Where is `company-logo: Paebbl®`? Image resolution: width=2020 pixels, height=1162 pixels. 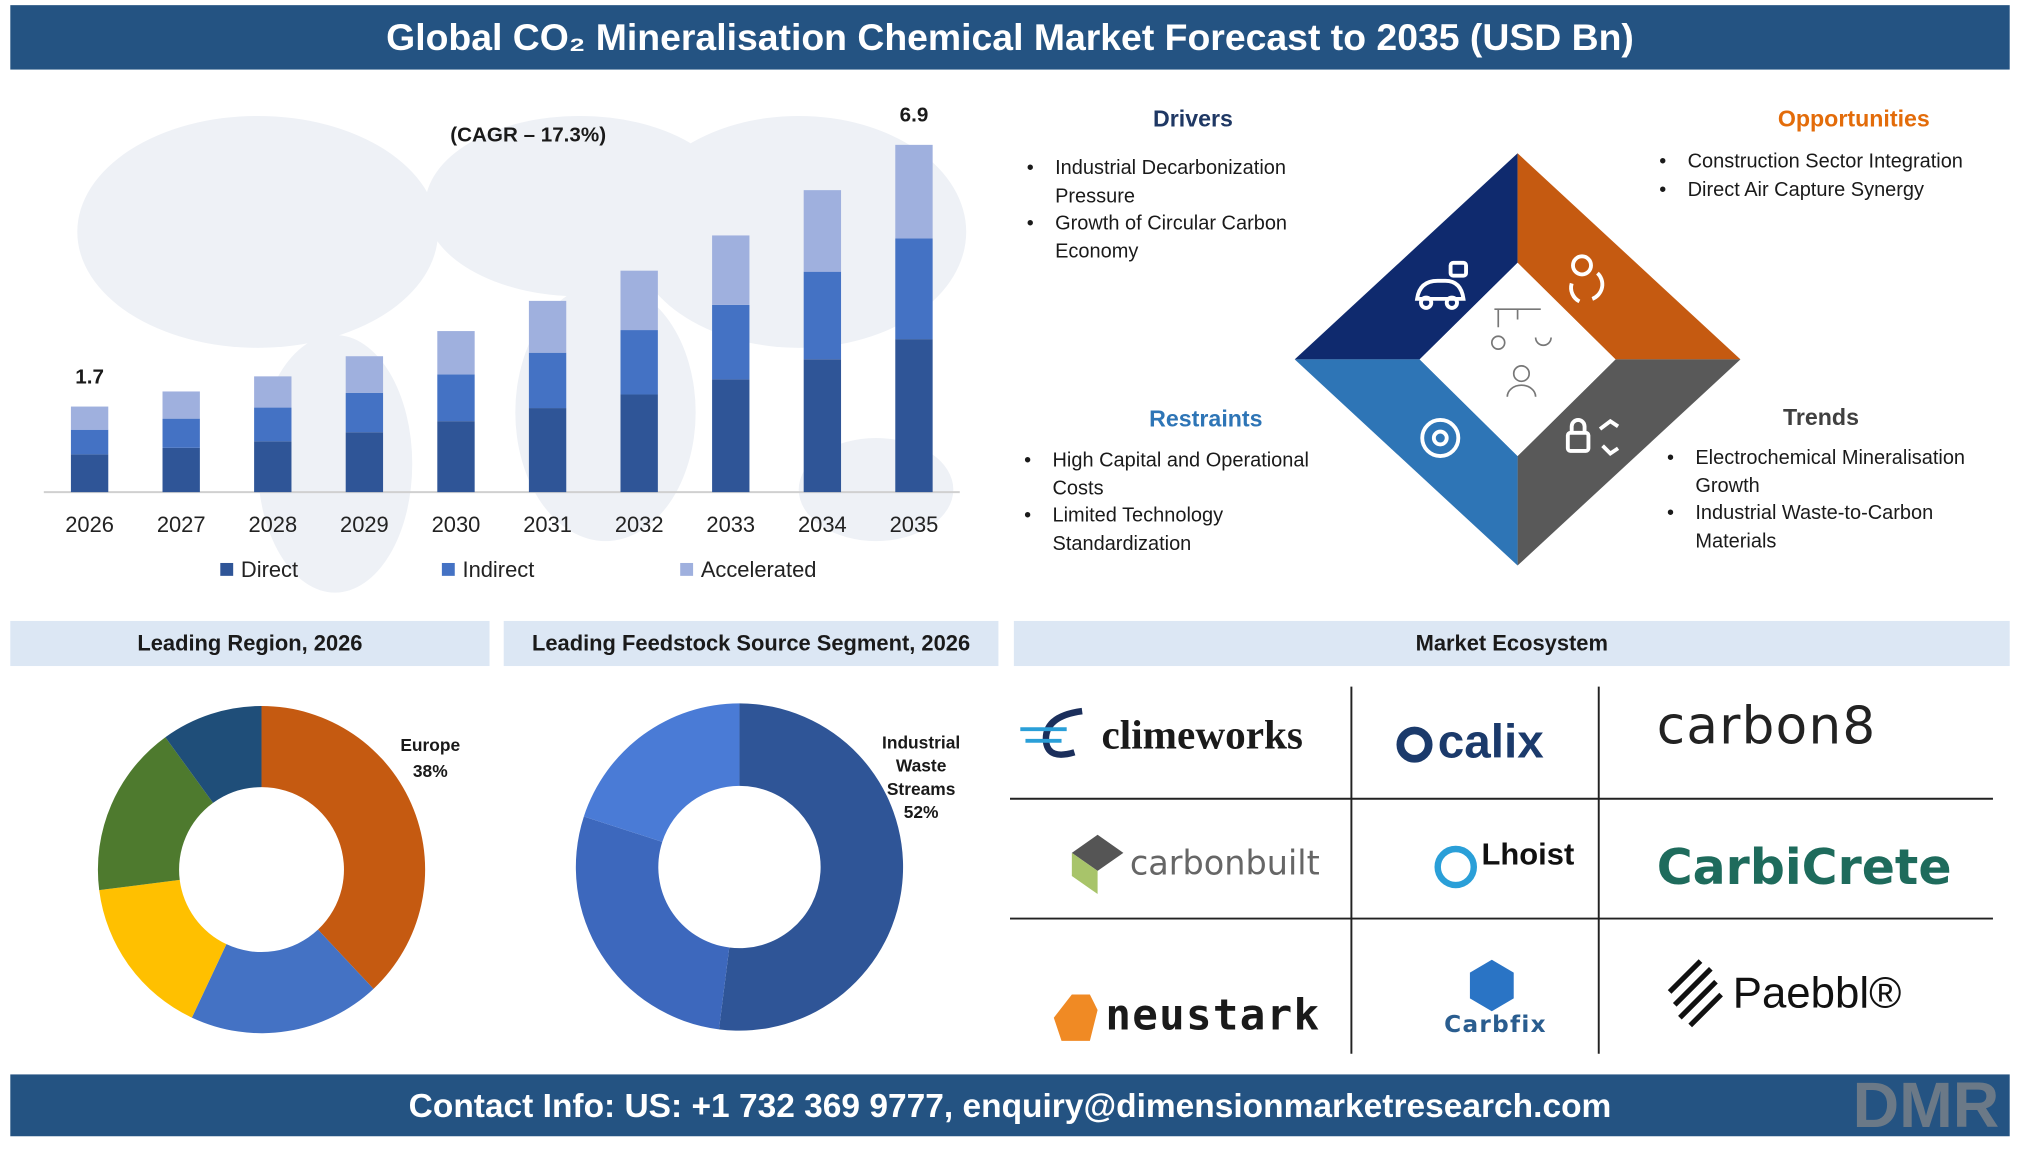 company-logo: Paebbl® is located at coordinates (1817, 993).